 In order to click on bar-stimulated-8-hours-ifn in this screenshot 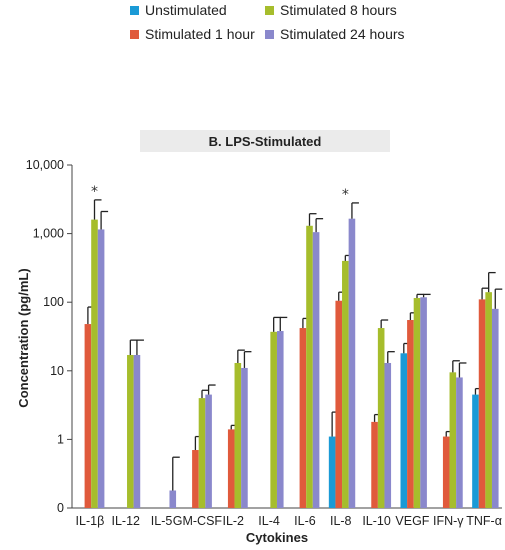, I will do `click(453, 440)`.